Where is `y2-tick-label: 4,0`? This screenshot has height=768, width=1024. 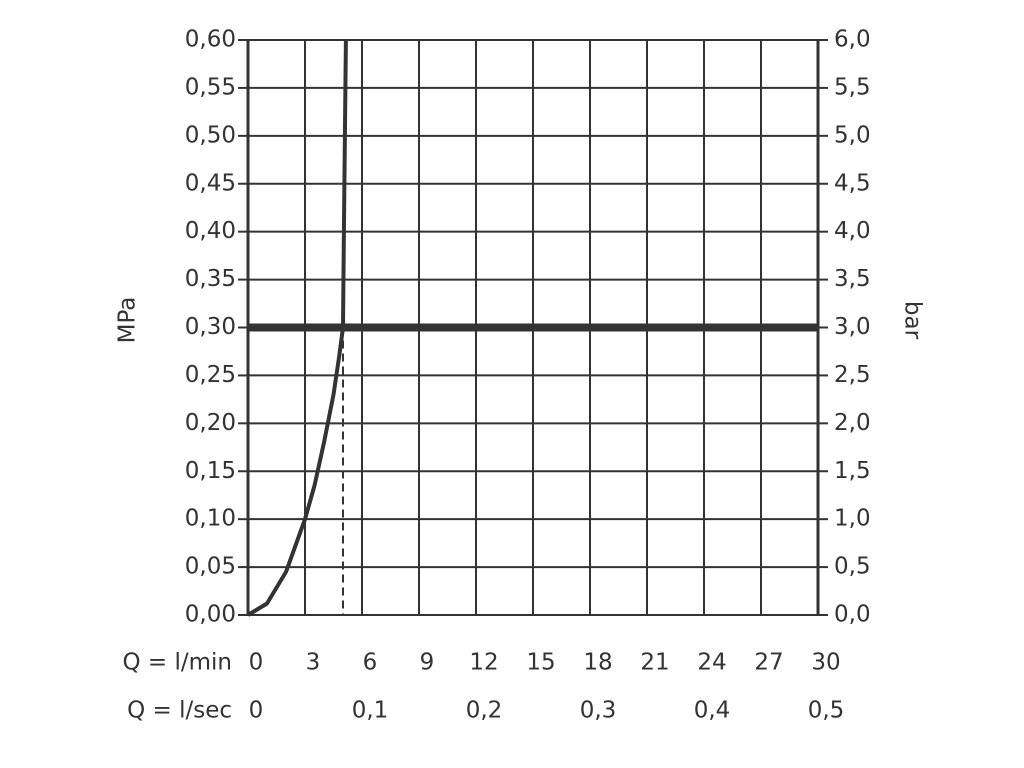 y2-tick-label: 4,0 is located at coordinates (852, 231).